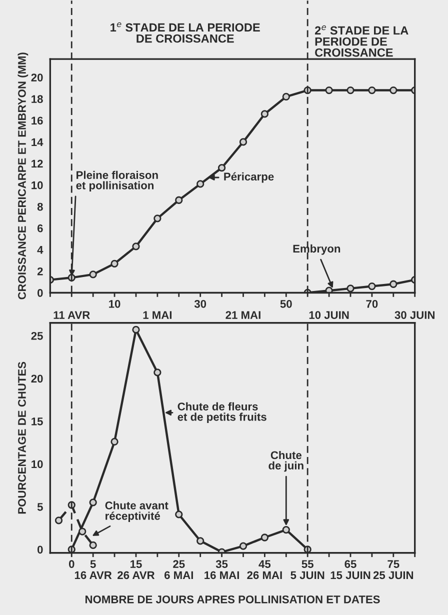  What do you see at coordinates (114, 304) in the screenshot?
I see `x-tick-label: 10` at bounding box center [114, 304].